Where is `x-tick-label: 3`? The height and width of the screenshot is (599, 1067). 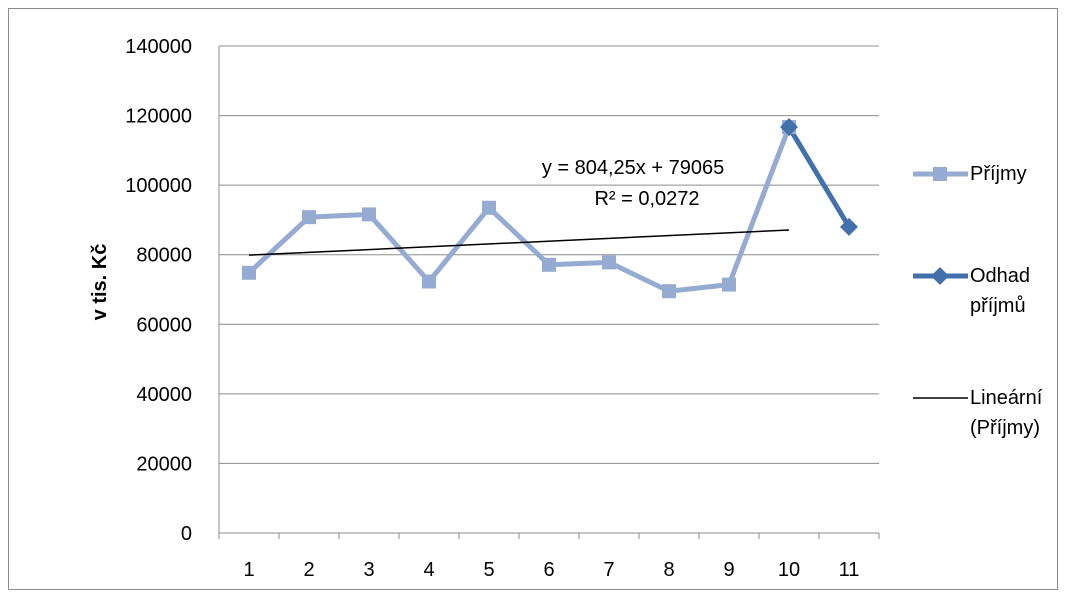
x-tick-label: 3 is located at coordinates (368, 570).